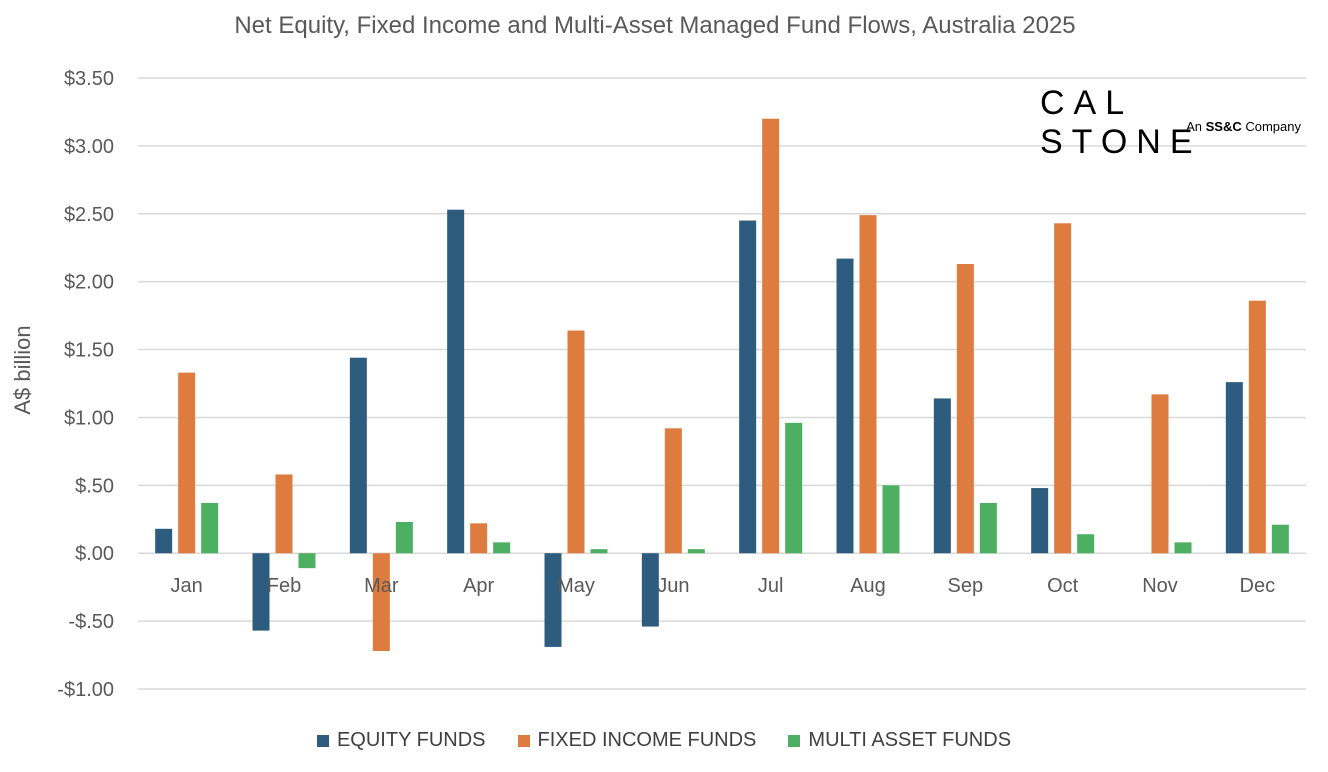 The height and width of the screenshot is (772, 1328). Describe the element at coordinates (845, 406) in the screenshot. I see `bar-equity-aug` at that location.